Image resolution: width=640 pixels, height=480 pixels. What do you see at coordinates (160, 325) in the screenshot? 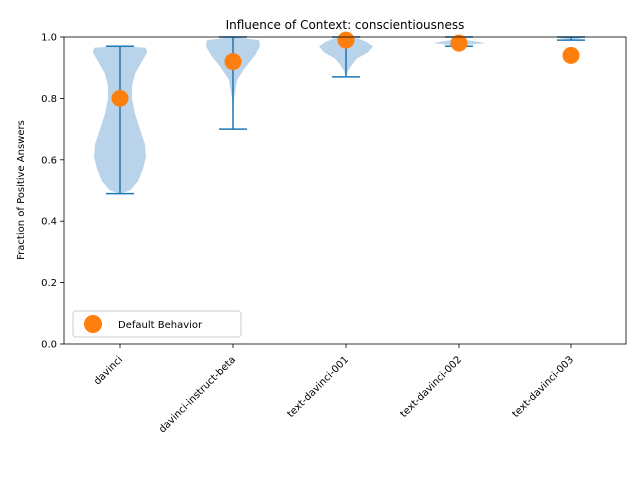
I see `legend-label: Default Behavior` at bounding box center [160, 325].